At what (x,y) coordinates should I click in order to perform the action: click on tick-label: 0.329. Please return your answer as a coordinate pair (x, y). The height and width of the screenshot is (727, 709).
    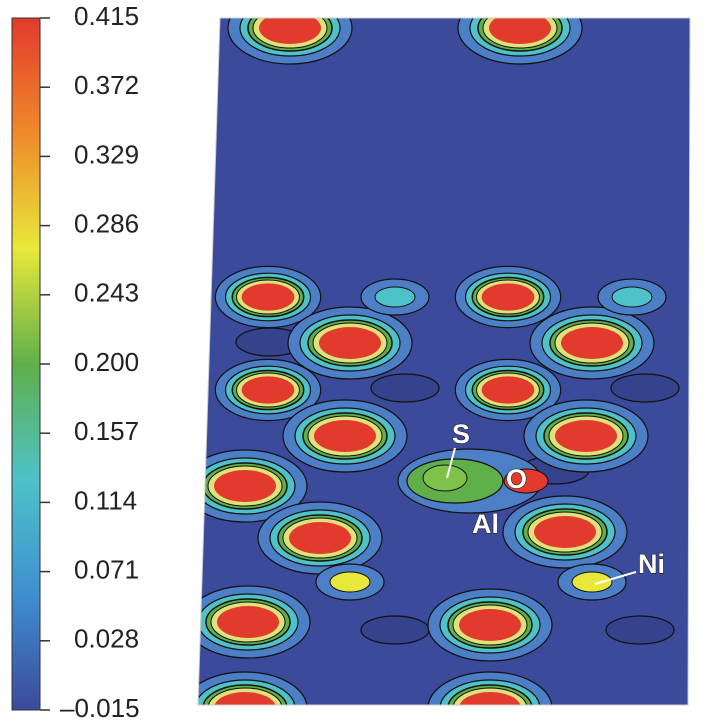
    Looking at the image, I should click on (106, 154).